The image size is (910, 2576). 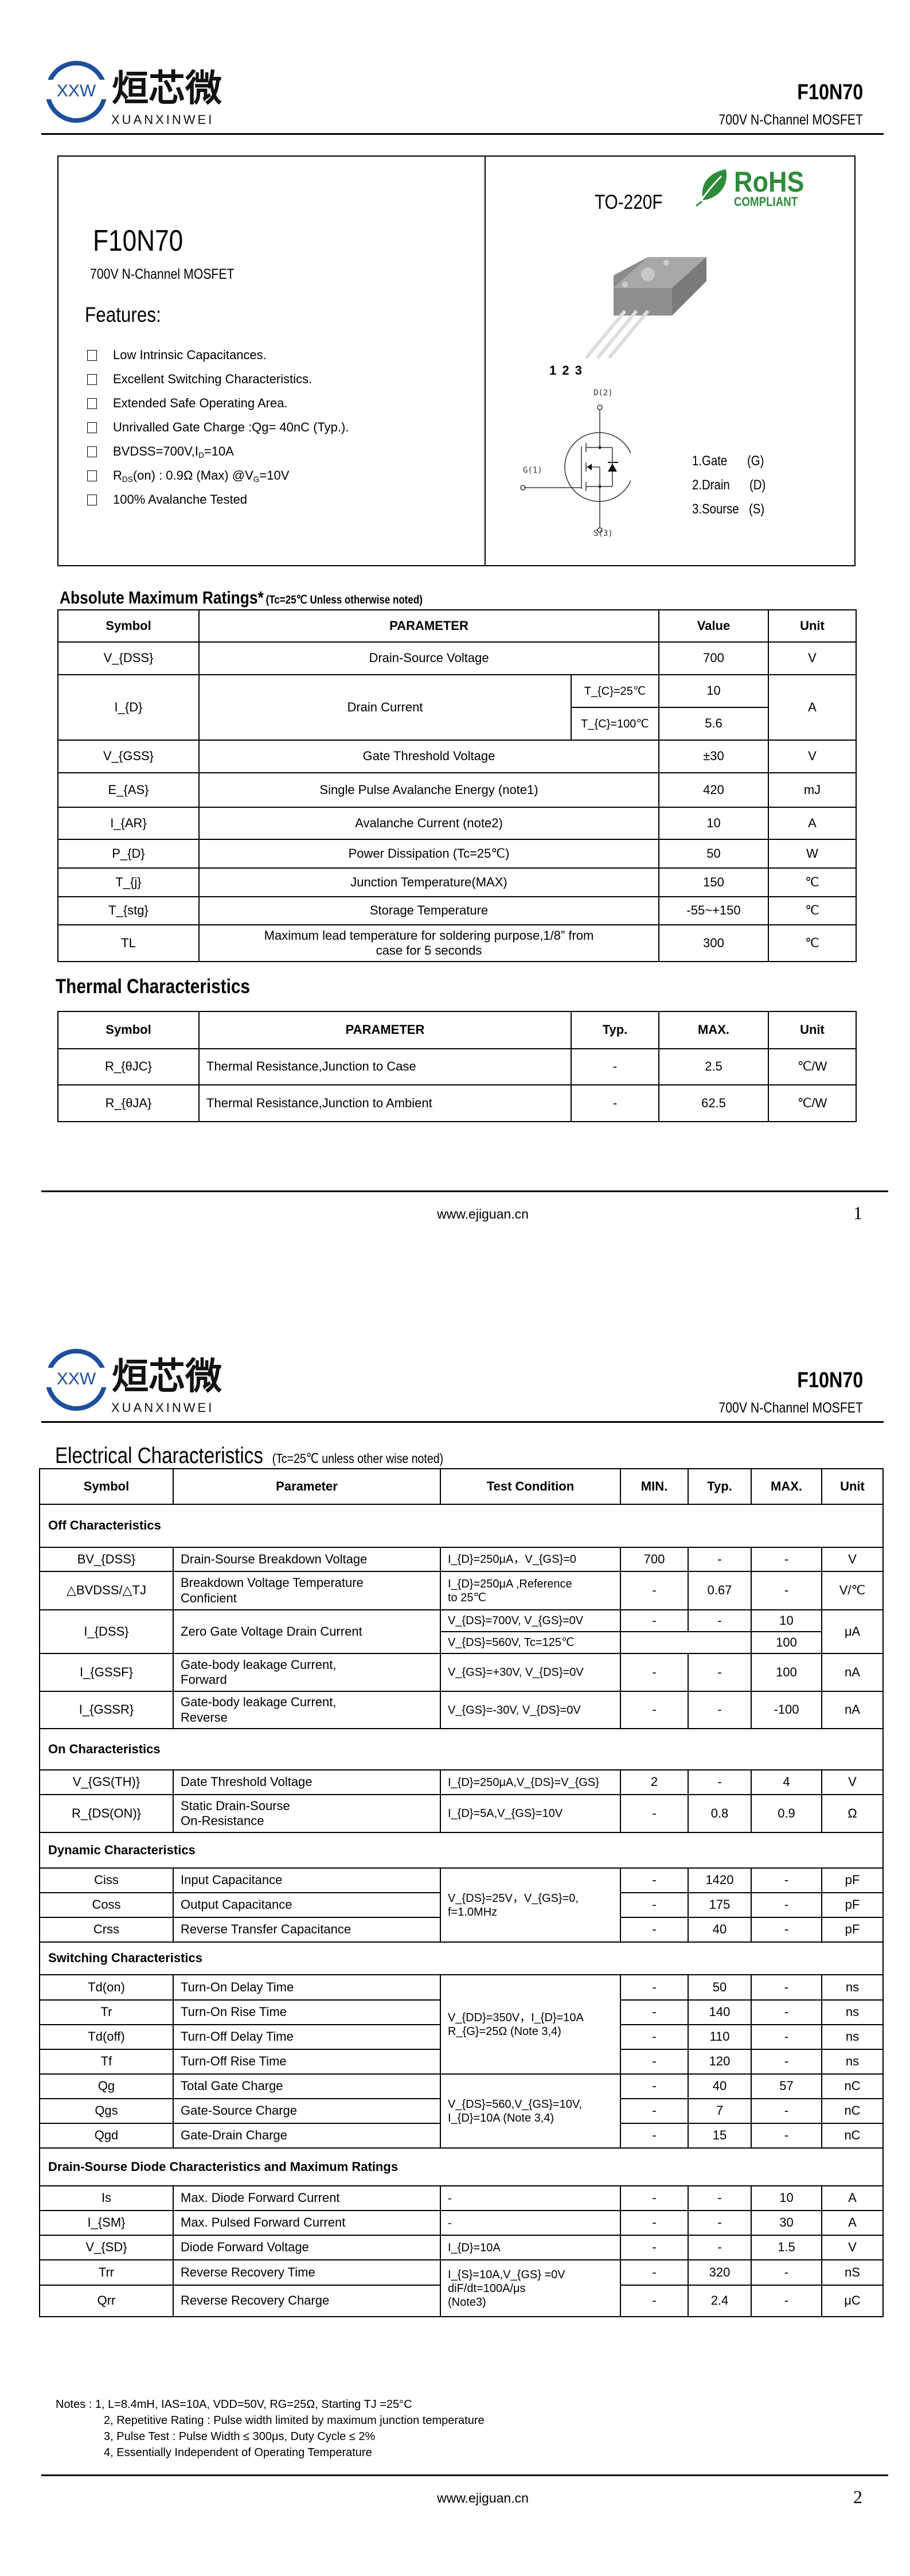 What do you see at coordinates (462, 134) in the screenshot?
I see `header-divider` at bounding box center [462, 134].